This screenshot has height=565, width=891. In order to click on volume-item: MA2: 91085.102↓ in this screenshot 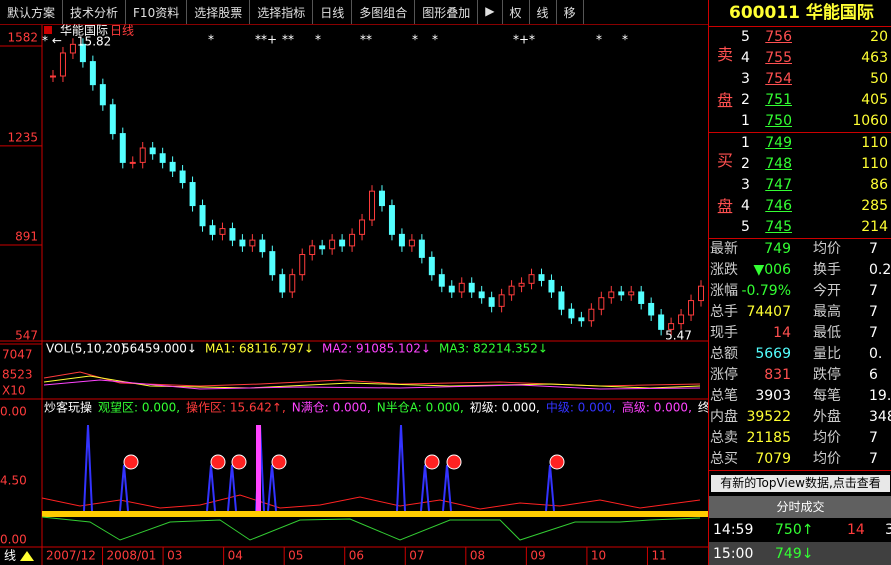, I will do `click(376, 349)`.